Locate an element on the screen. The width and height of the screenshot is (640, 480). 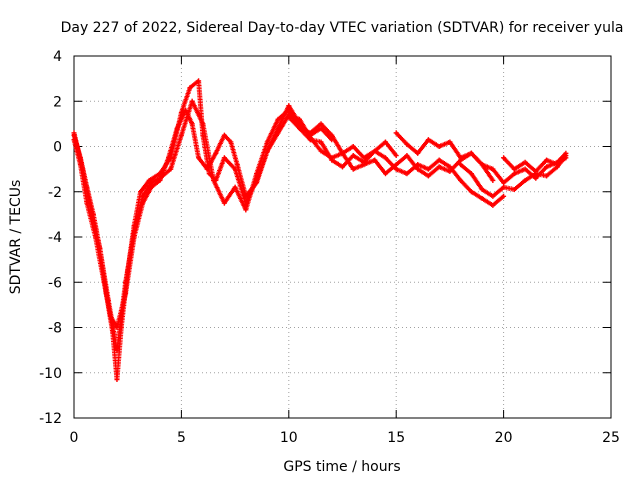
y-tick-label: -6 is located at coordinates (55, 283).